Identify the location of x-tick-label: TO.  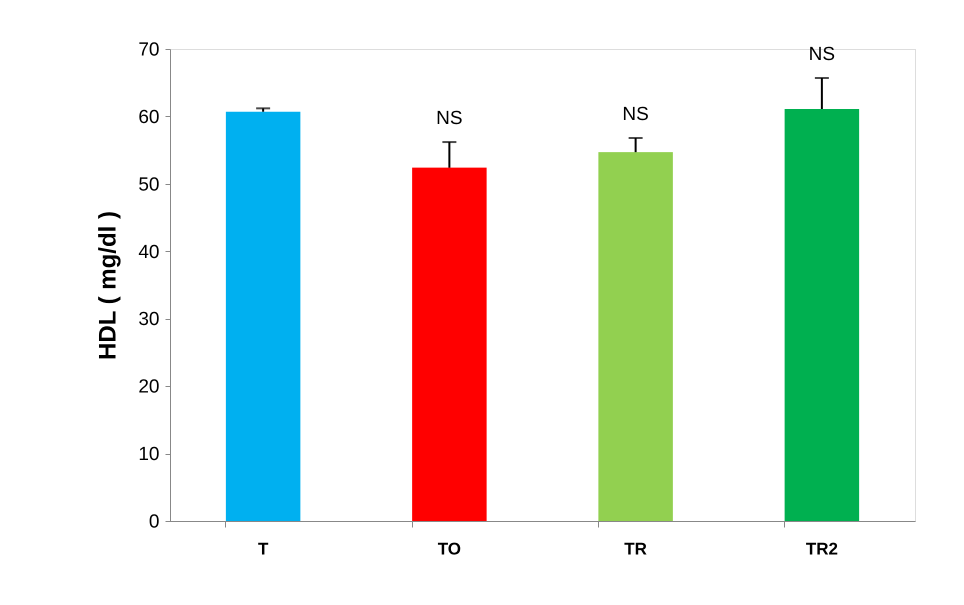
(450, 549).